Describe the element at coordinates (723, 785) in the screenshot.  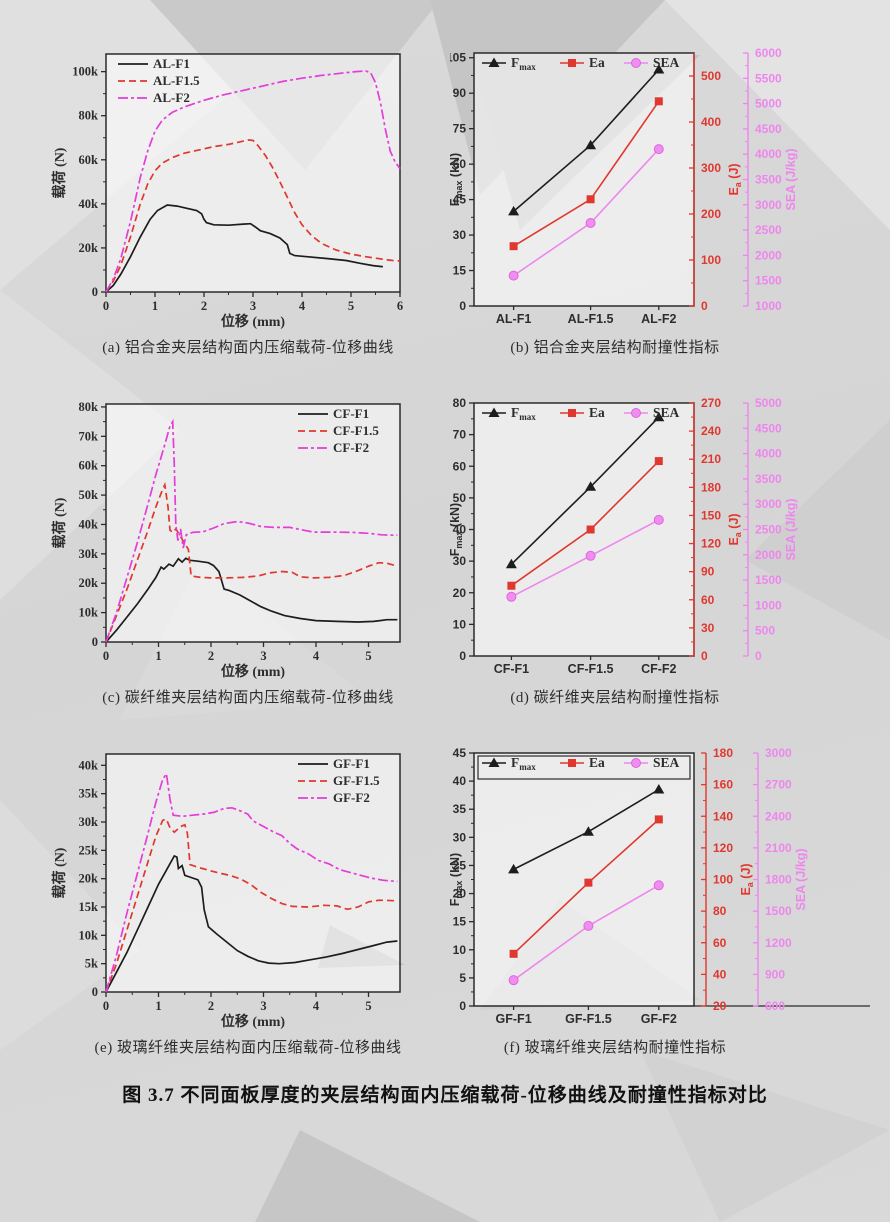
I see `svg-text: 160` at that location.